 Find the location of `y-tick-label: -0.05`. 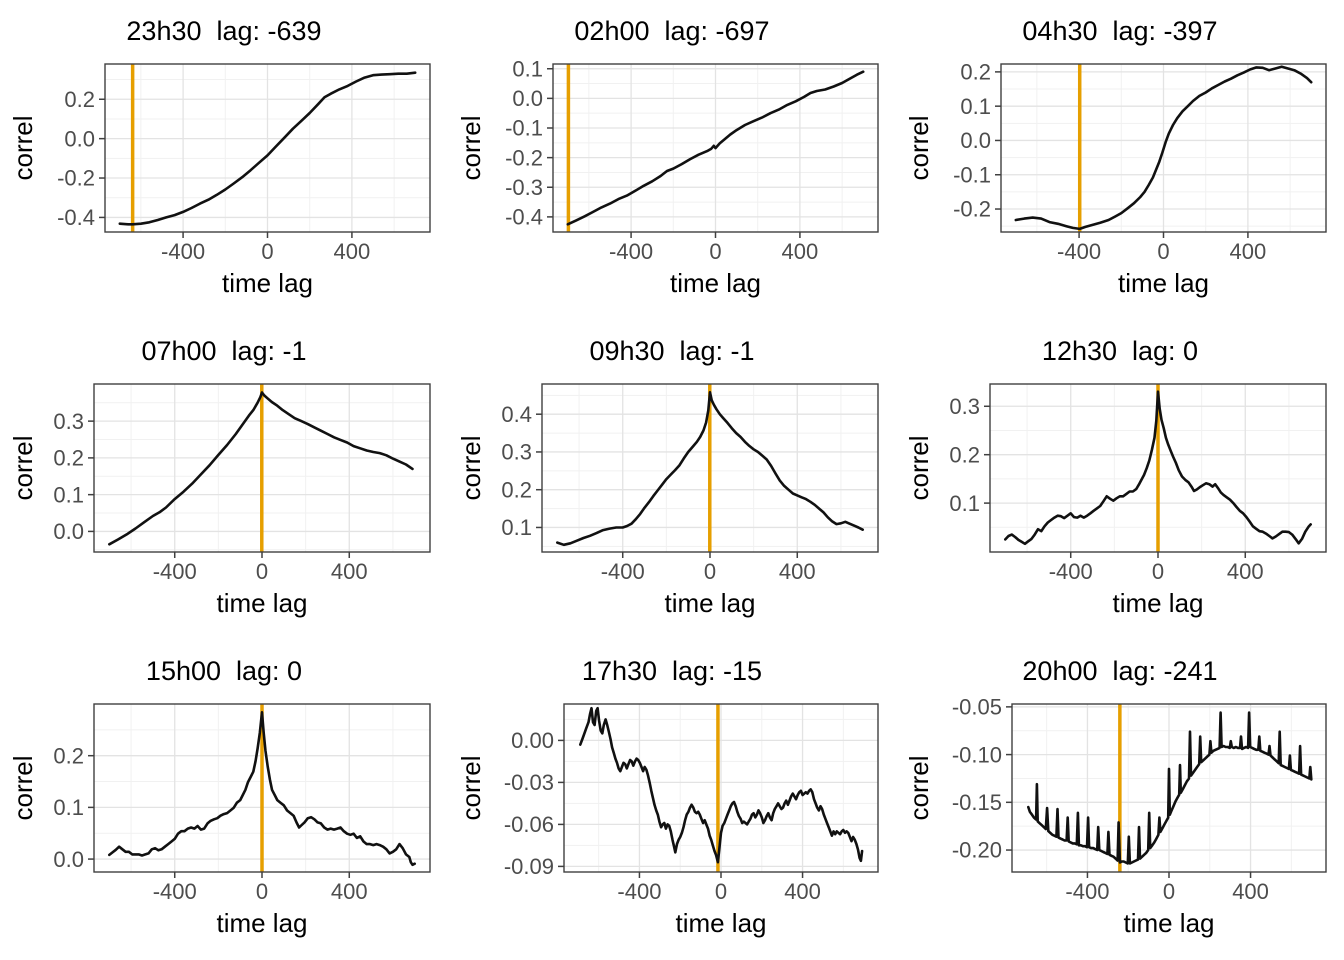

y-tick-label: -0.05 is located at coordinates (977, 707).